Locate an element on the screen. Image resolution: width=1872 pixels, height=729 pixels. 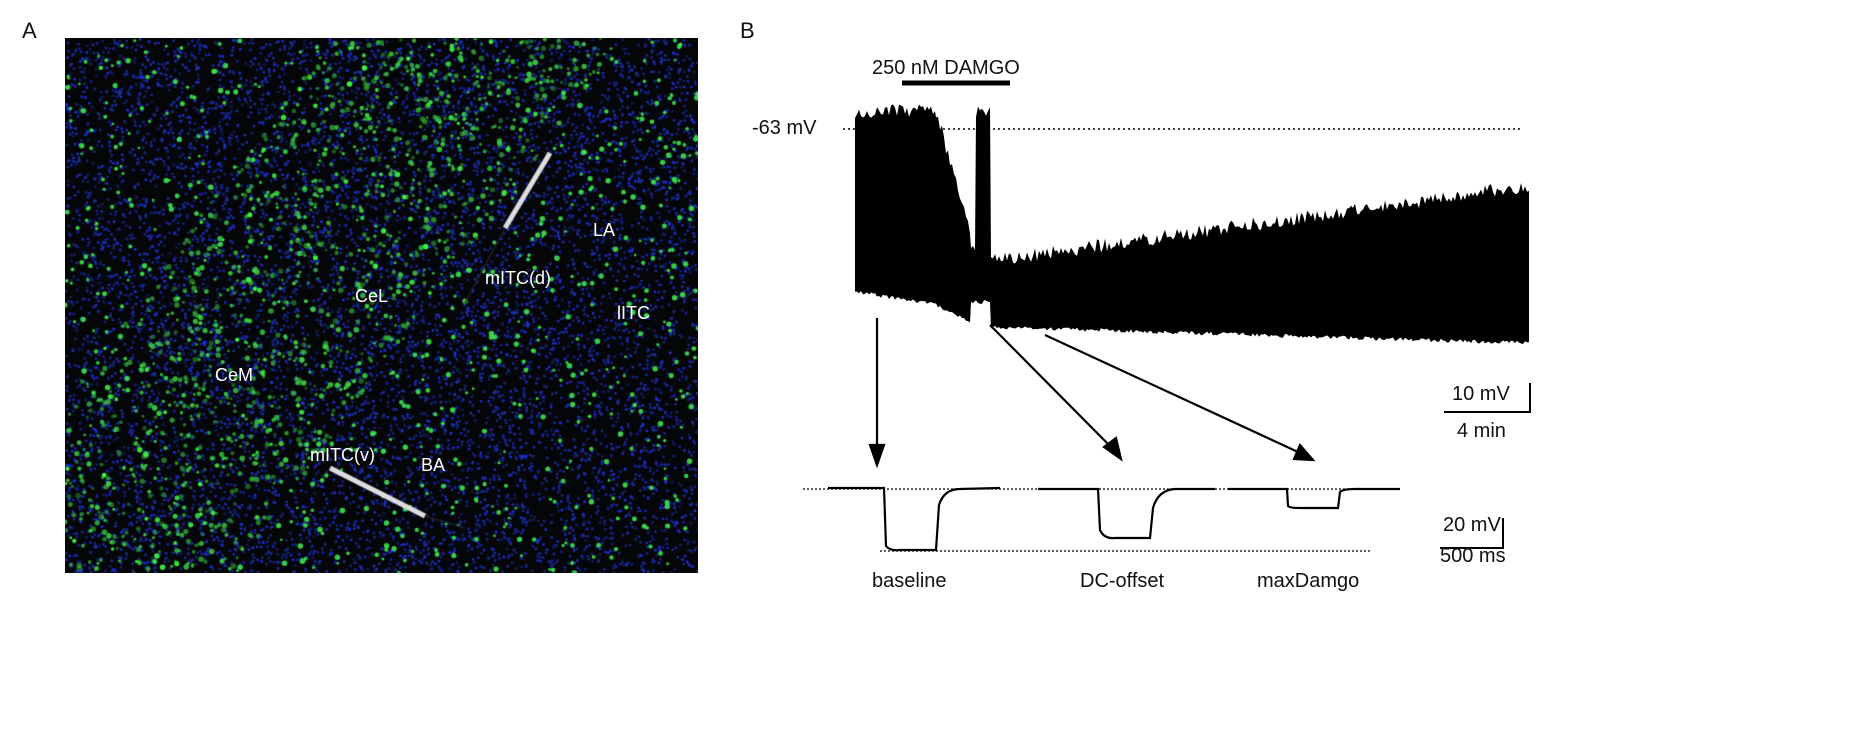
arrowhead-baseline is located at coordinates (877, 456).